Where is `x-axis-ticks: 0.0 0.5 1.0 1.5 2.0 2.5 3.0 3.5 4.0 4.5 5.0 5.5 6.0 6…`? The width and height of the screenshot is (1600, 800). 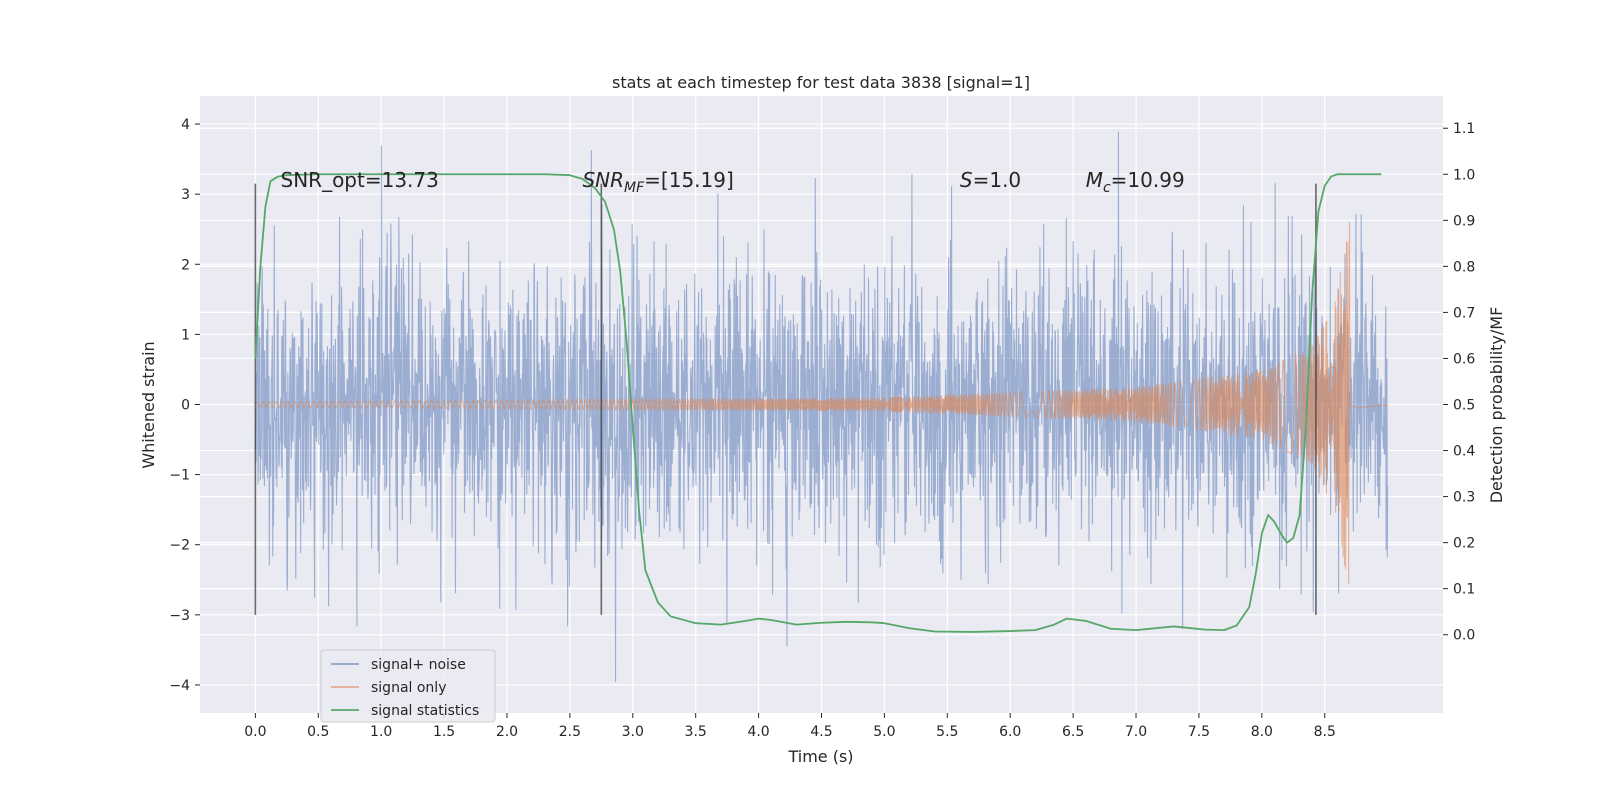 x-axis-ticks: 0.0 0.5 1.0 1.5 2.0 2.5 3.0 3.5 4.0 4.5 5.0 5.5 6.0 6… is located at coordinates (790, 726).